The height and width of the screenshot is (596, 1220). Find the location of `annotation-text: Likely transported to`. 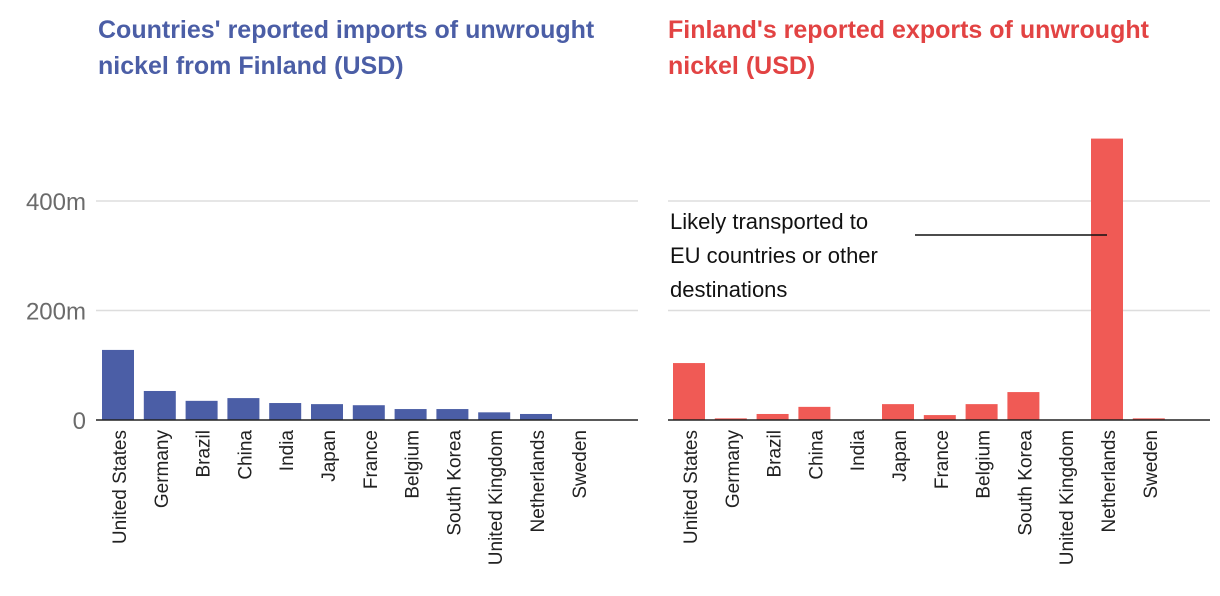

annotation-text: Likely transported to is located at coordinates (769, 221).